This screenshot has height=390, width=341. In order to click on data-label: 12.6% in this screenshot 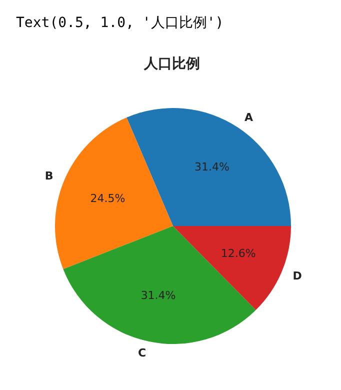, I will do `click(238, 253)`.